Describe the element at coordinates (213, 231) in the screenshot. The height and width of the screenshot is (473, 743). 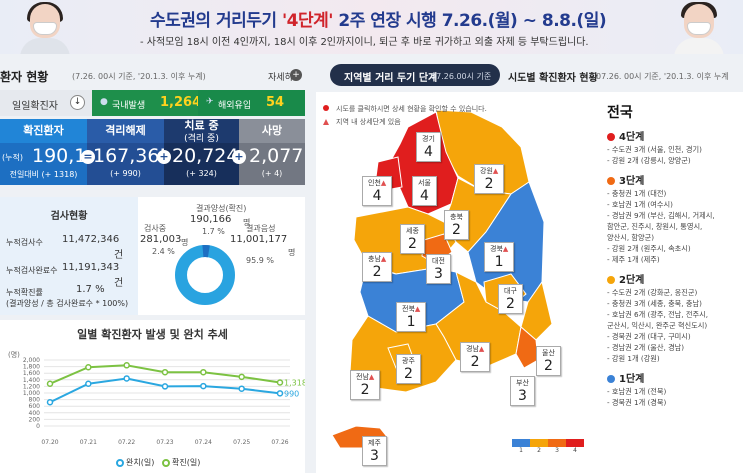
I see `positive-pct: 1.7 %` at that location.